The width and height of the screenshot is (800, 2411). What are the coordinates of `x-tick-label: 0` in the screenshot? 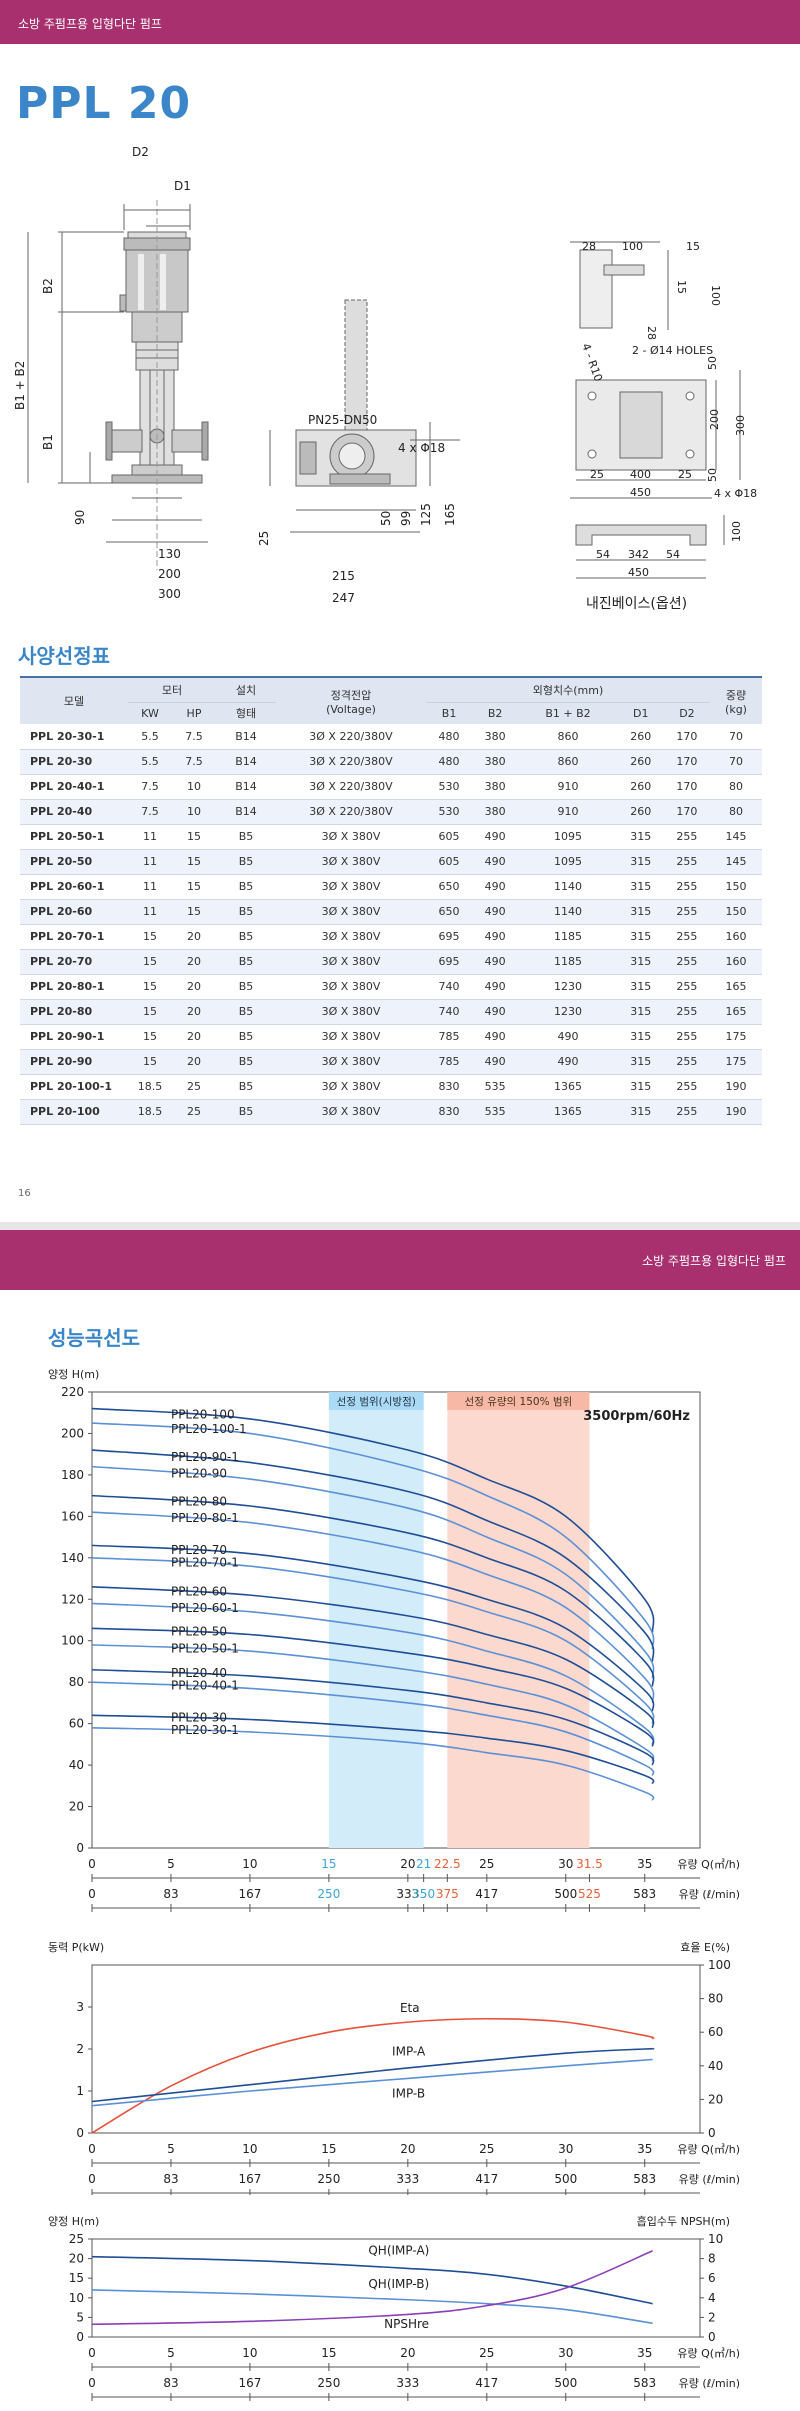 It's located at (92, 2353).